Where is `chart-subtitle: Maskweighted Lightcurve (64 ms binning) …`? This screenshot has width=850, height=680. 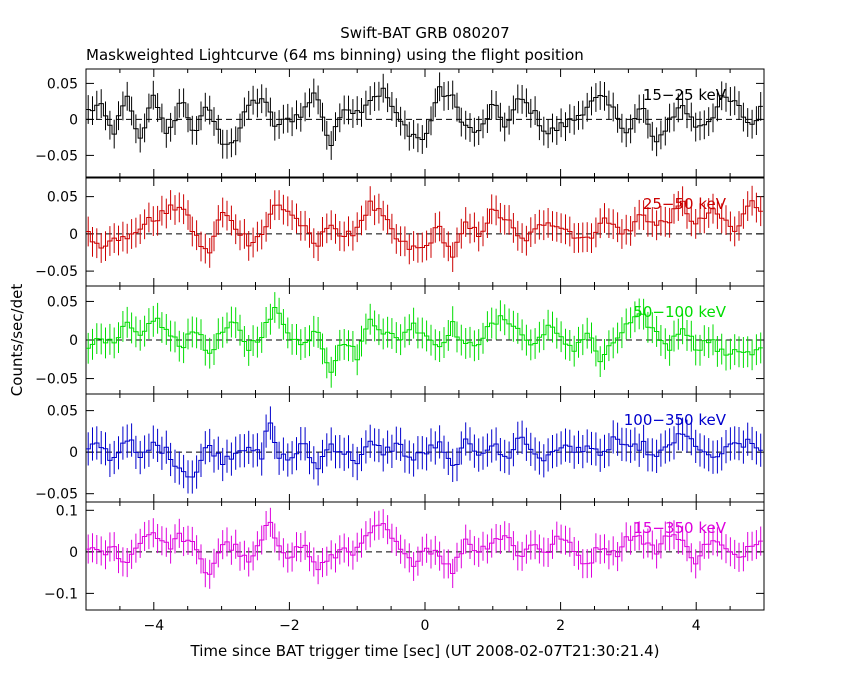
chart-subtitle: Maskweighted Lightcurve (64 ms binning) … is located at coordinates (335, 55).